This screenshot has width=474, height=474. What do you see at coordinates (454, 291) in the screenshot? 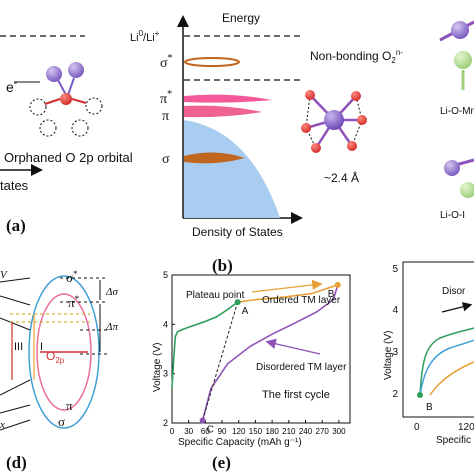
I see `chart-f-series-label: Disor` at bounding box center [454, 291].